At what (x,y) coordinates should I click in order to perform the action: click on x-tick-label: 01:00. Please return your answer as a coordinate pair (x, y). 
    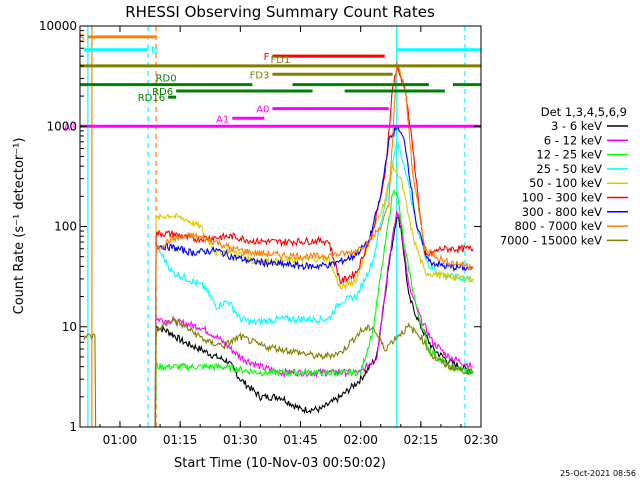
    Looking at the image, I should click on (120, 440).